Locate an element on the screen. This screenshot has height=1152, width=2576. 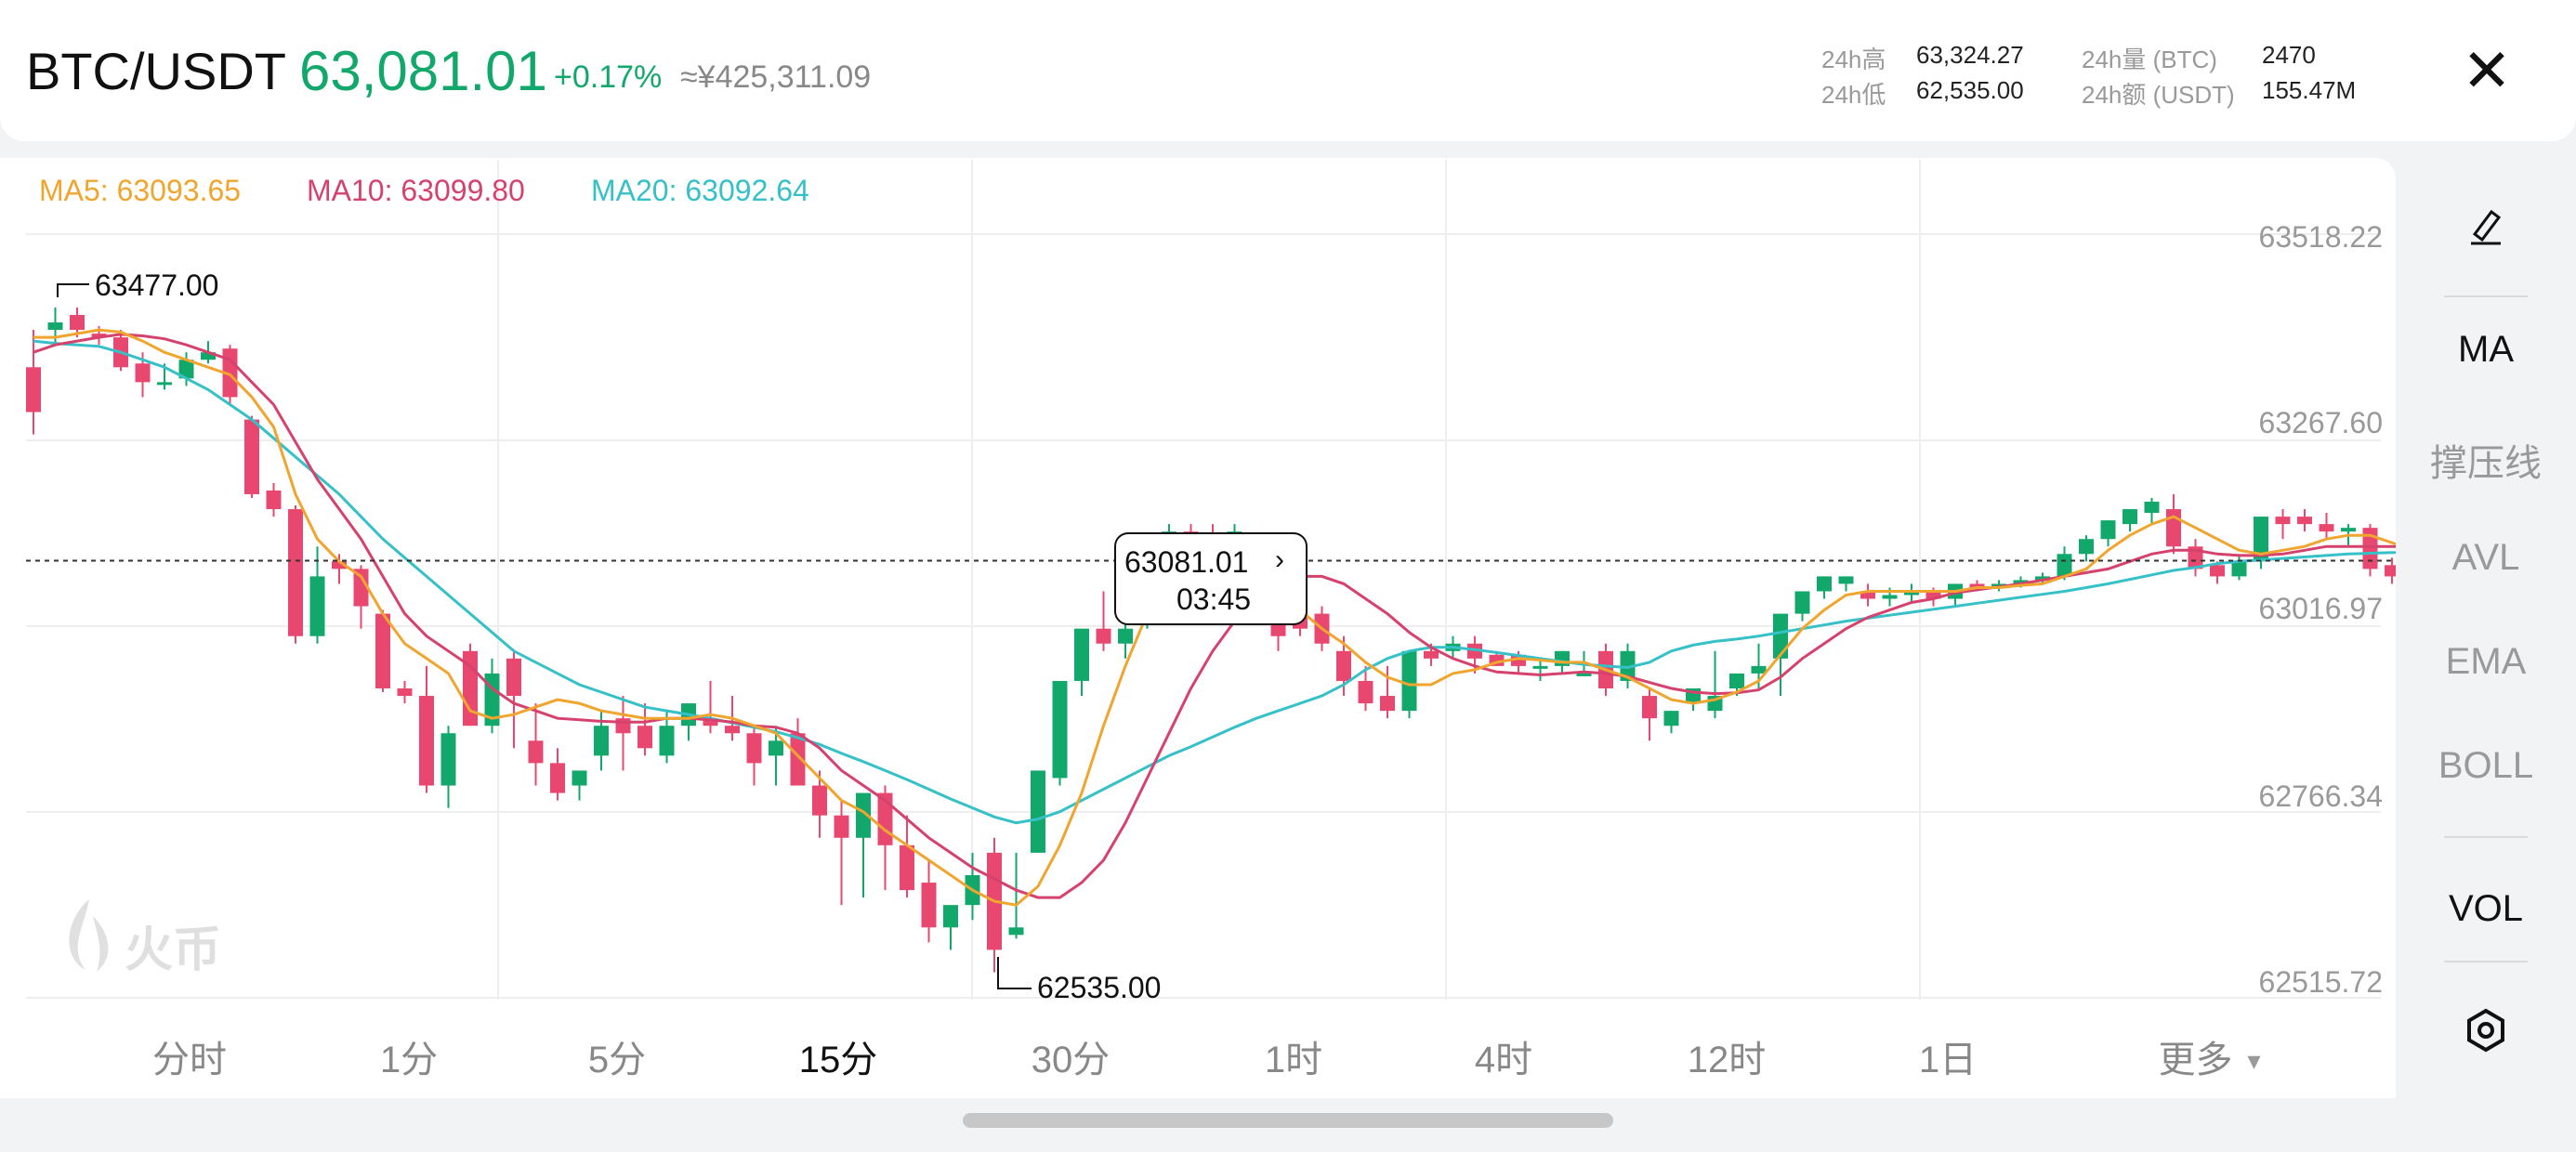
tab-1h: 1时 is located at coordinates (1293, 1060).